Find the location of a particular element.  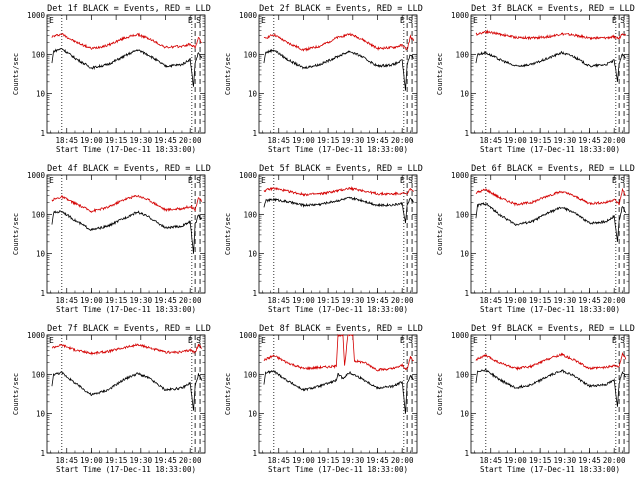

chart-title: Det 5f BLACK = Events, RED = LLD is located at coordinates (341, 169).